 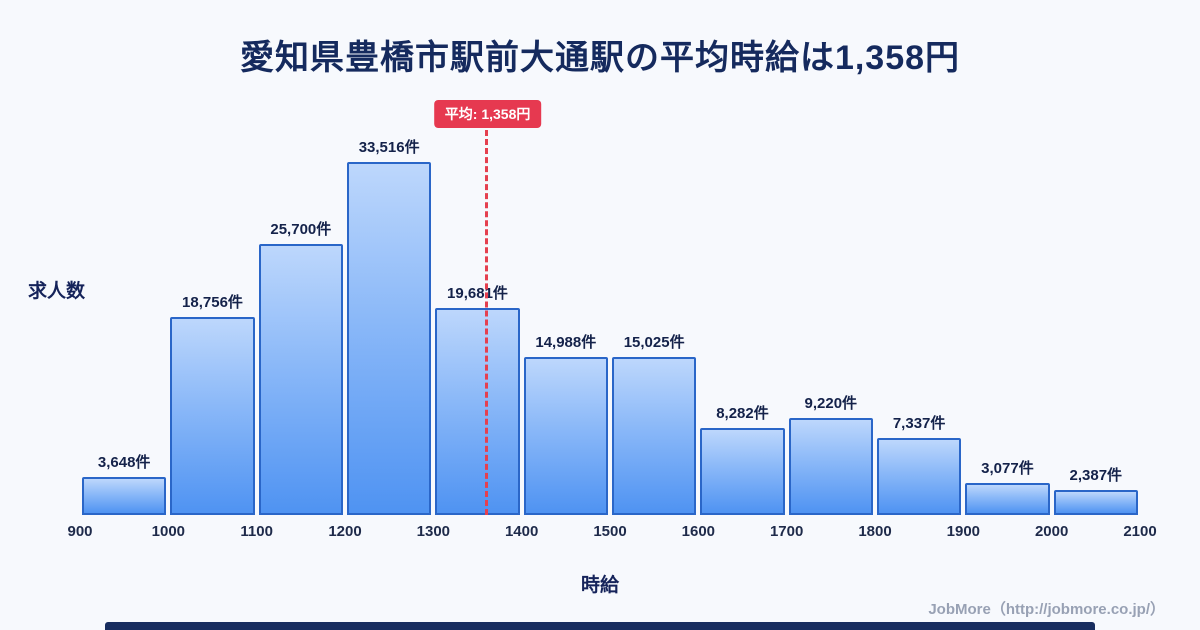 I want to click on bottom-bar, so click(x=600, y=626).